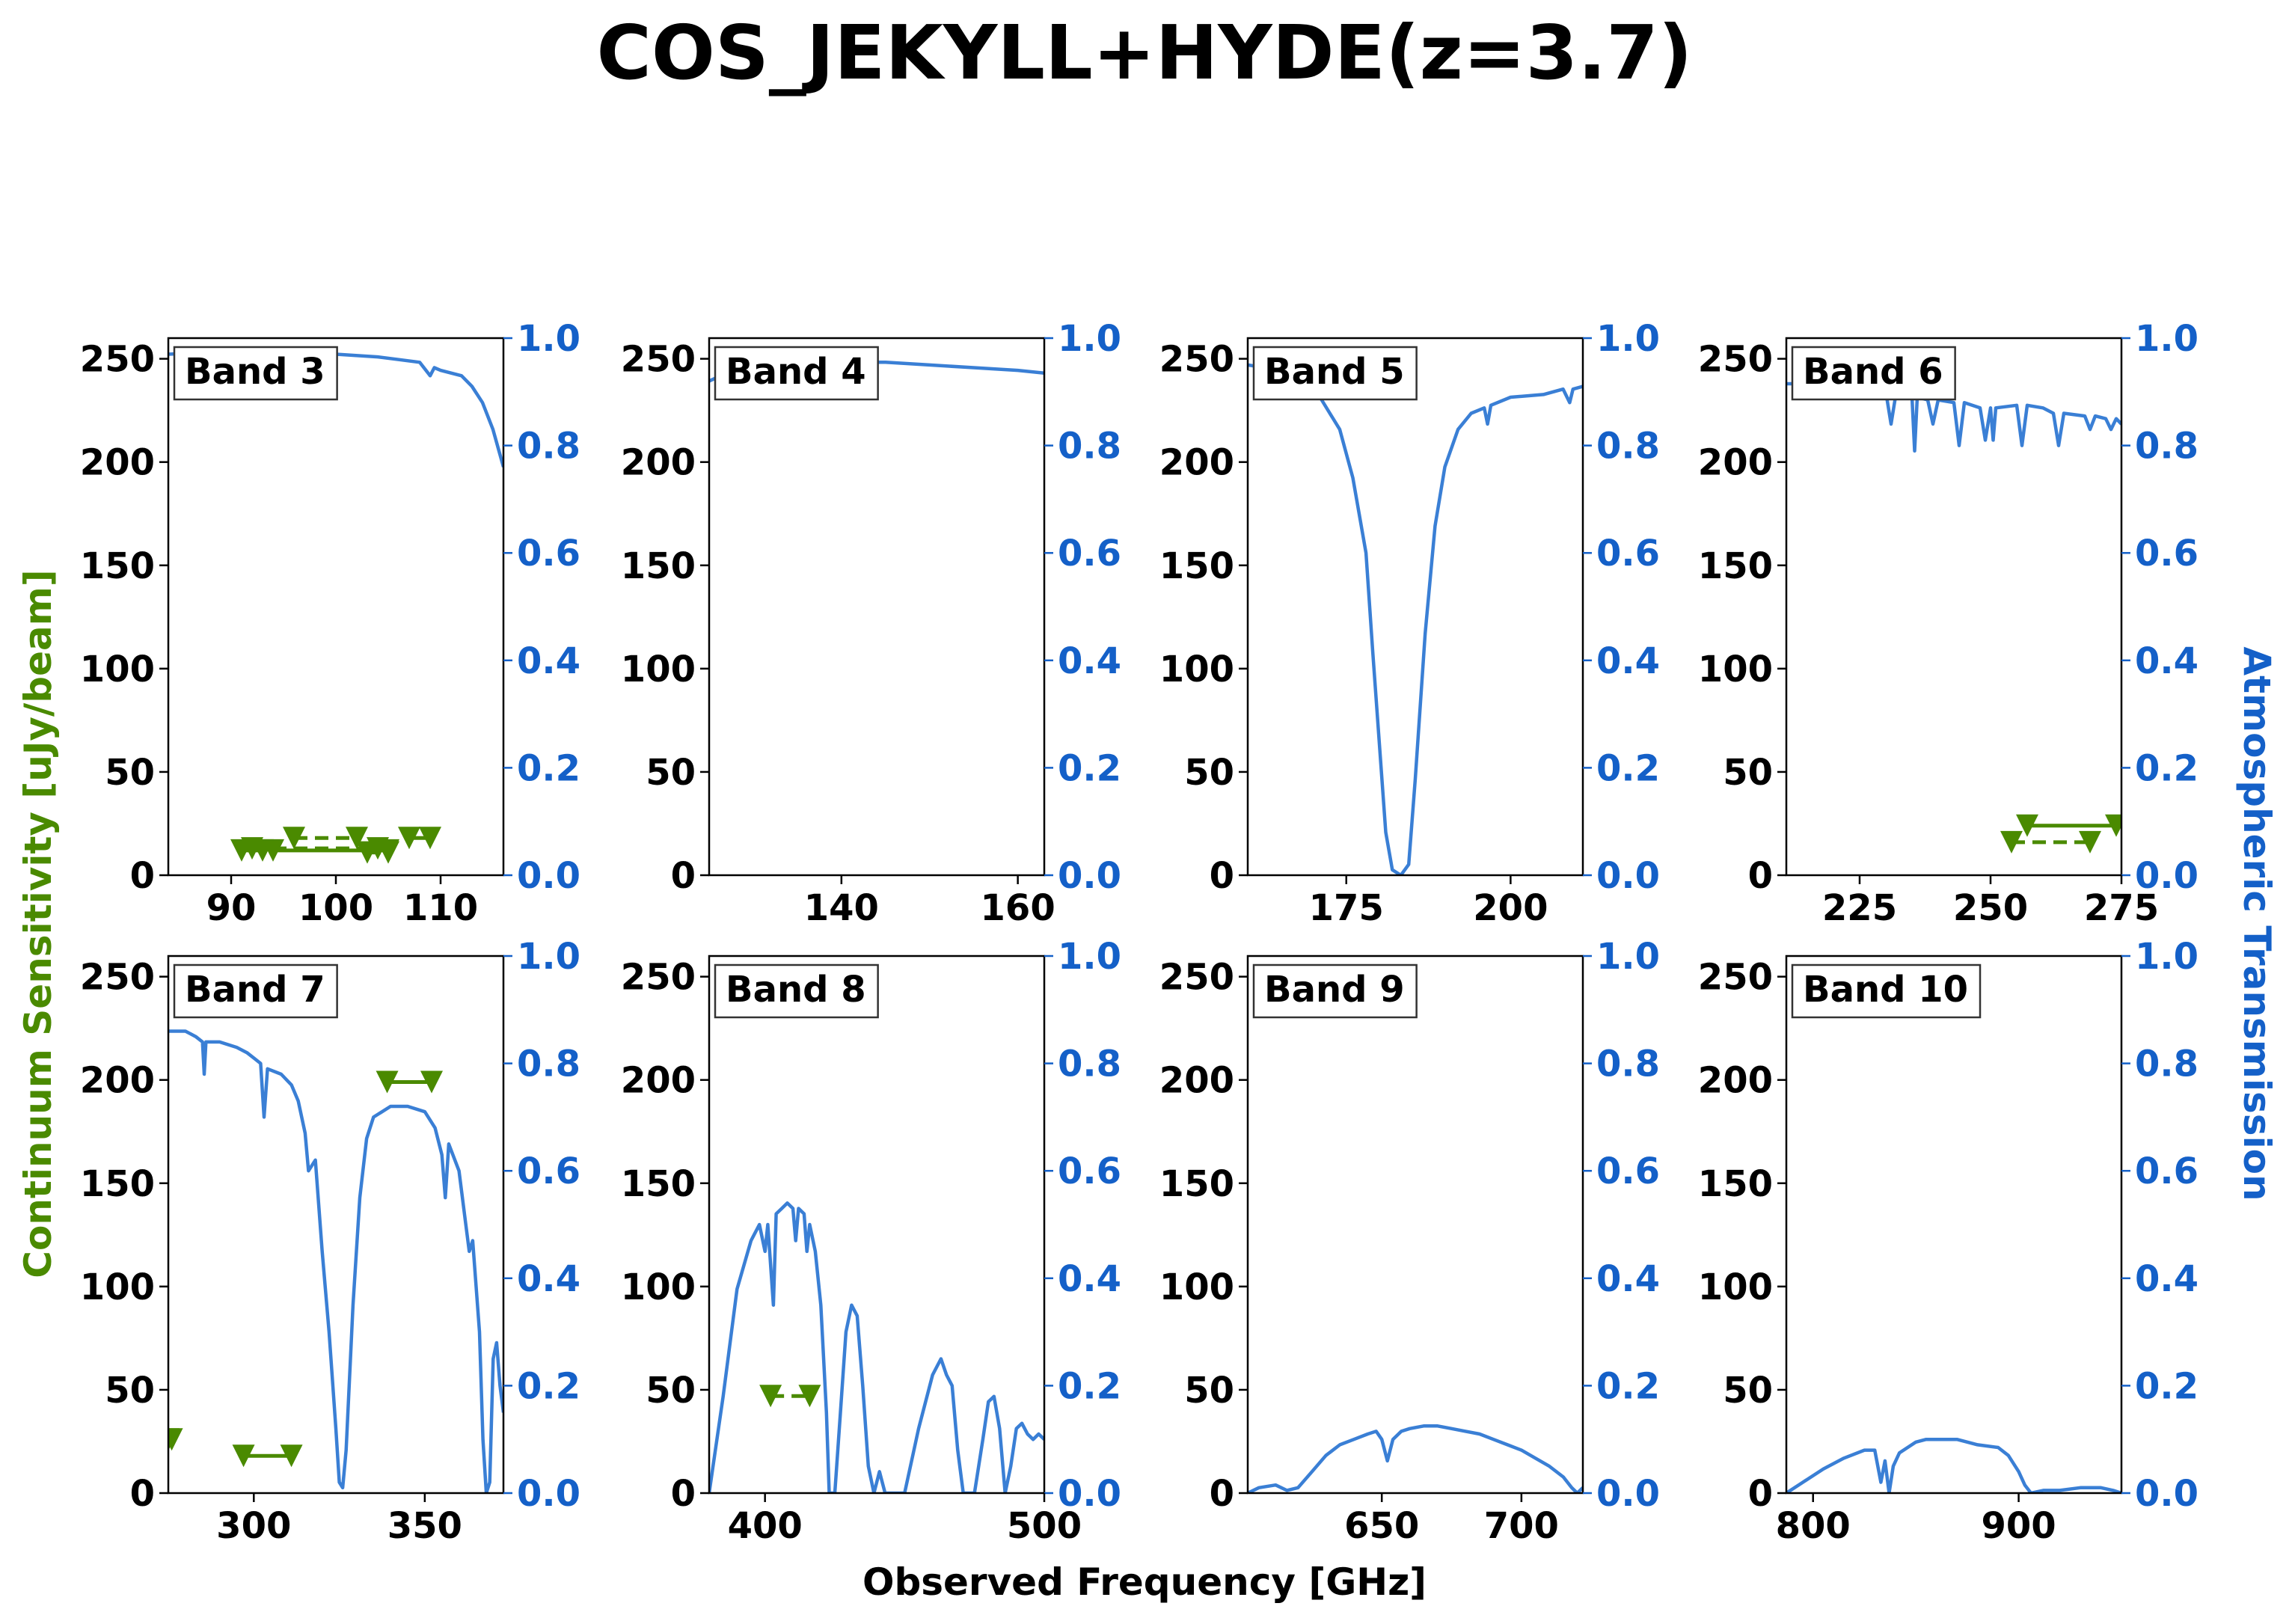 The image size is (2295, 1624). I want to click on right-axis-label: Atmospheric Transmission, so click(2257, 923).